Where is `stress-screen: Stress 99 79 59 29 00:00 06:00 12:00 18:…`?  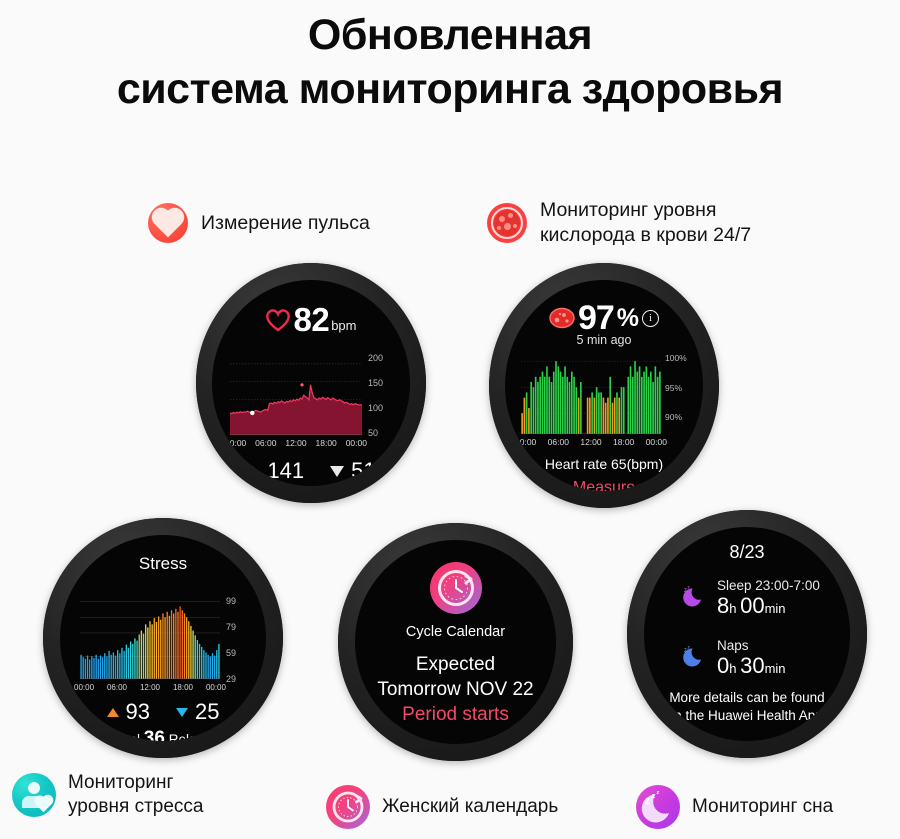 stress-screen: Stress 99 79 59 29 00:00 06:00 12:00 18:… is located at coordinates (163, 638).